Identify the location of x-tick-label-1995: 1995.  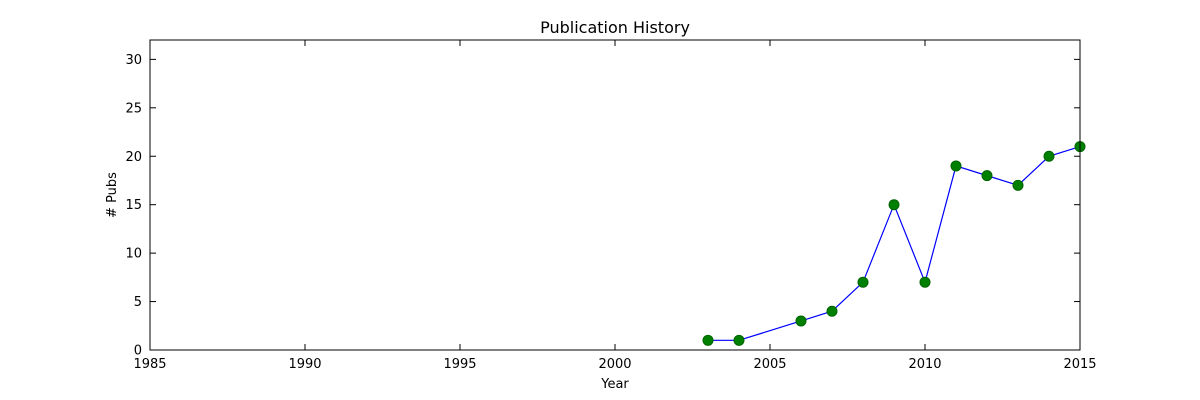
(459, 364).